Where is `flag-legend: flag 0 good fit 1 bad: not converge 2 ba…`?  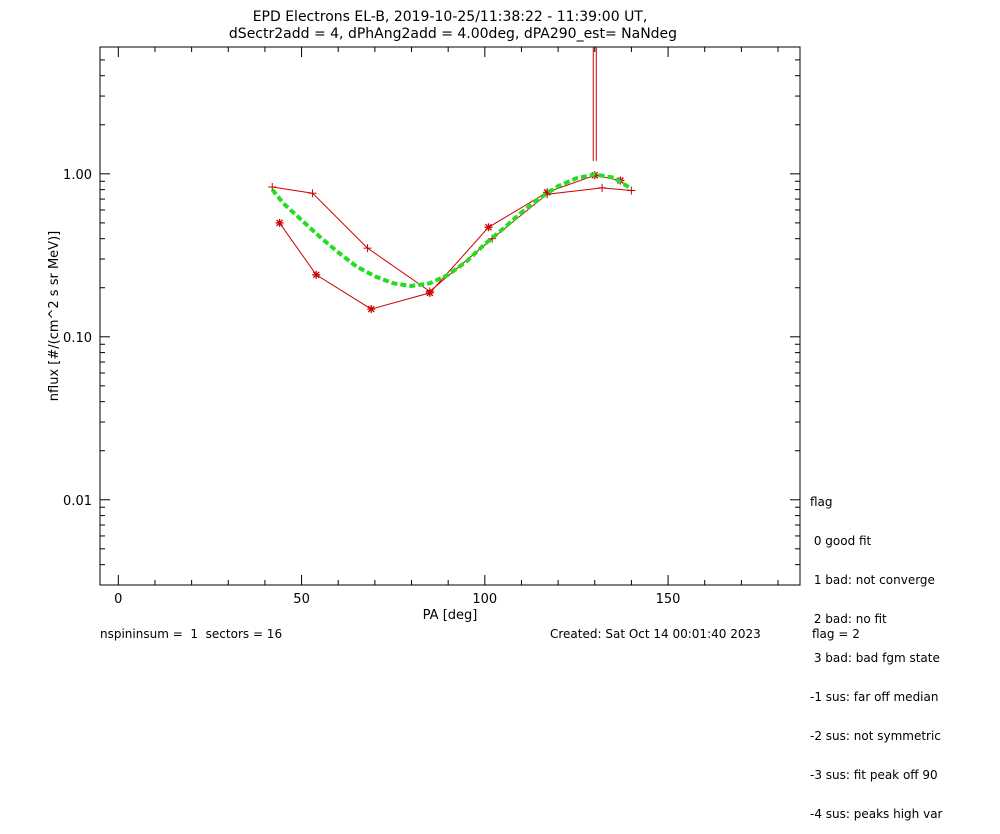 flag-legend: flag 0 good fit 1 bad: not converge 2 ba… is located at coordinates (876, 652).